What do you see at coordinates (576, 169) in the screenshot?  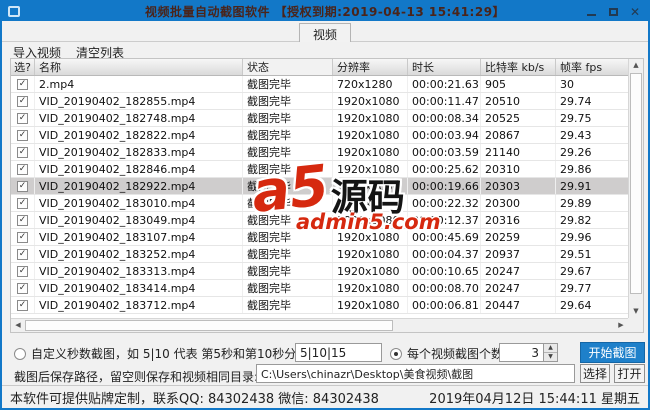 I see `cell-fps: 29.86` at bounding box center [576, 169].